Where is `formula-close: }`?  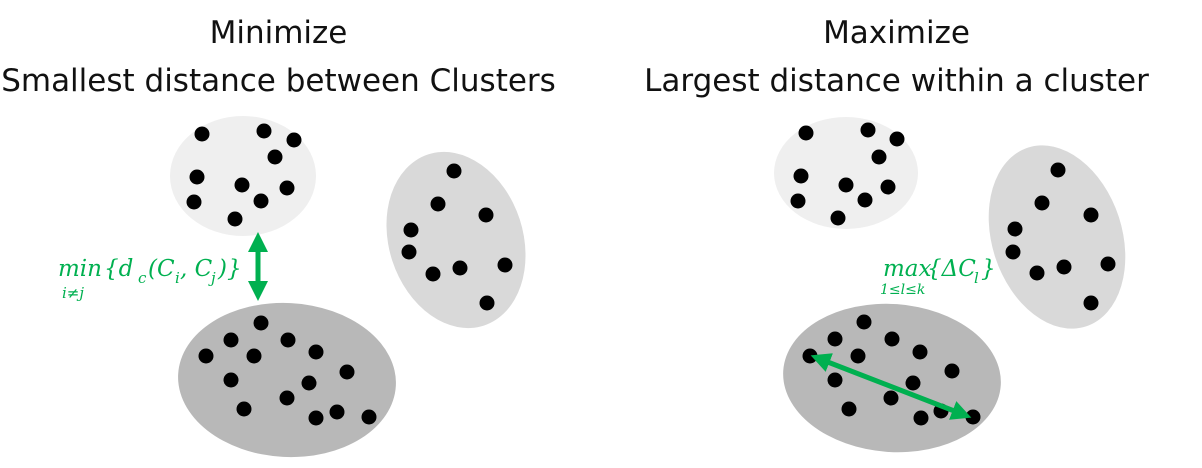 formula-close: } is located at coordinates (988, 269).